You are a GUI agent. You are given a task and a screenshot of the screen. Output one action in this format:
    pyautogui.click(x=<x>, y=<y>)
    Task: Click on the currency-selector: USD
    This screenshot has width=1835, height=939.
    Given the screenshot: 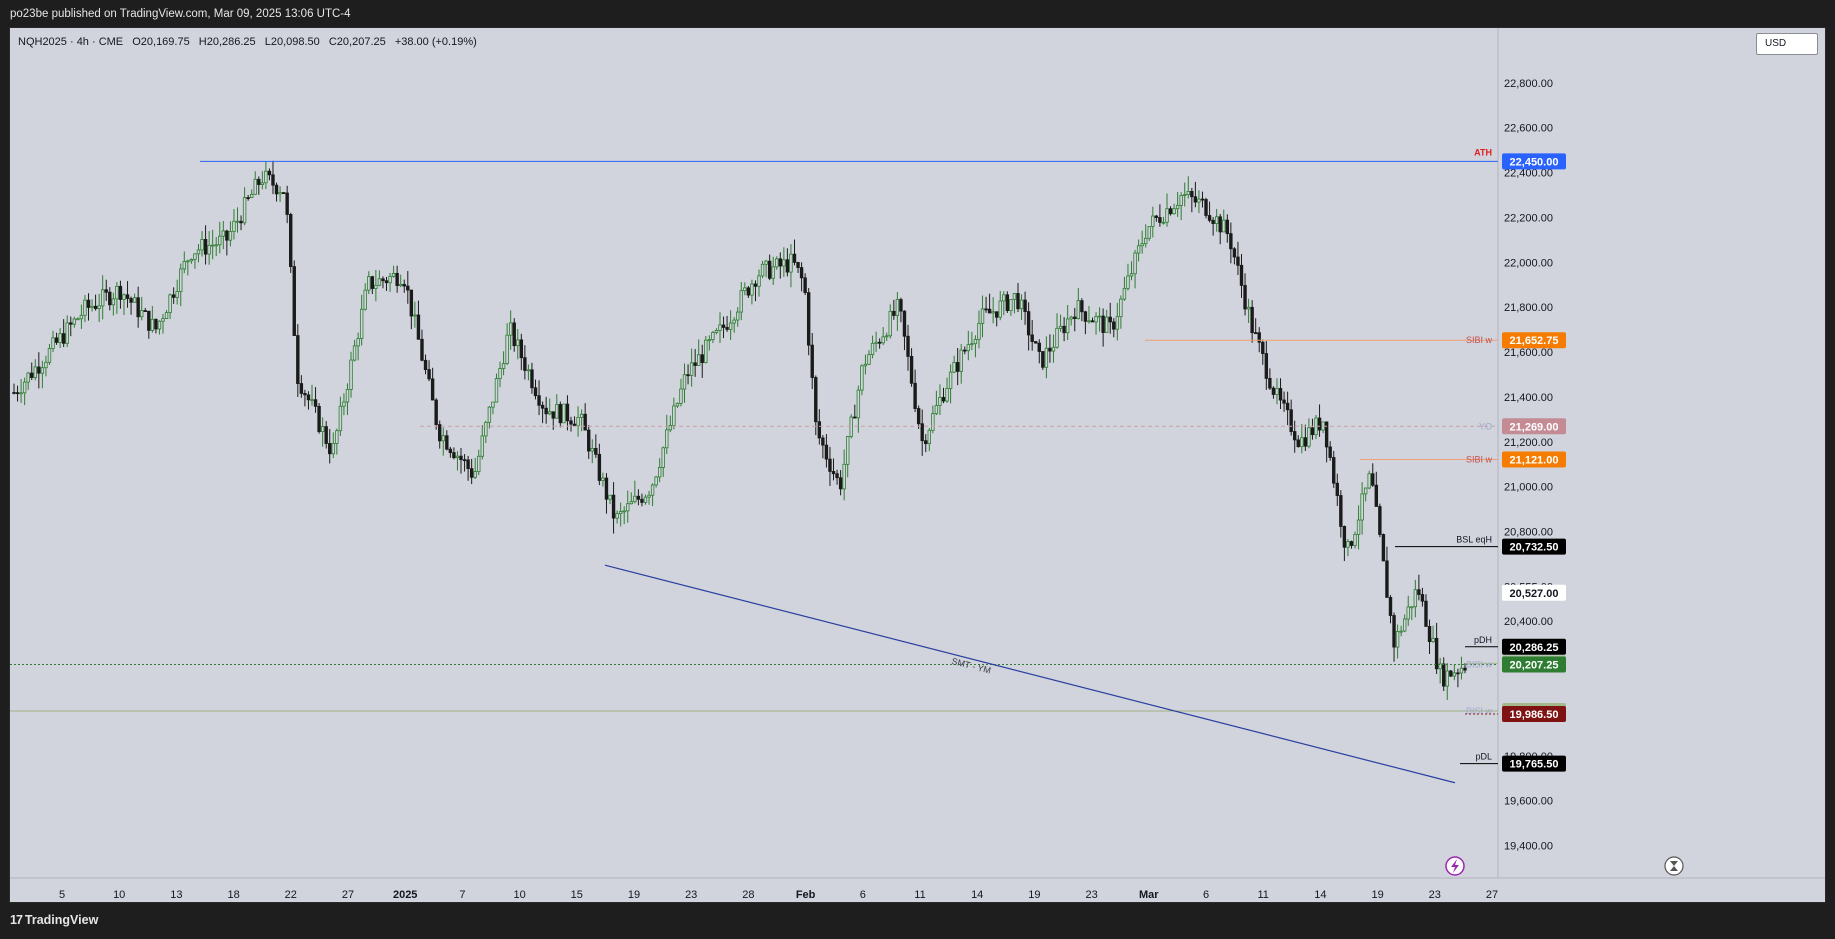 What is the action you would take?
    pyautogui.click(x=1787, y=44)
    